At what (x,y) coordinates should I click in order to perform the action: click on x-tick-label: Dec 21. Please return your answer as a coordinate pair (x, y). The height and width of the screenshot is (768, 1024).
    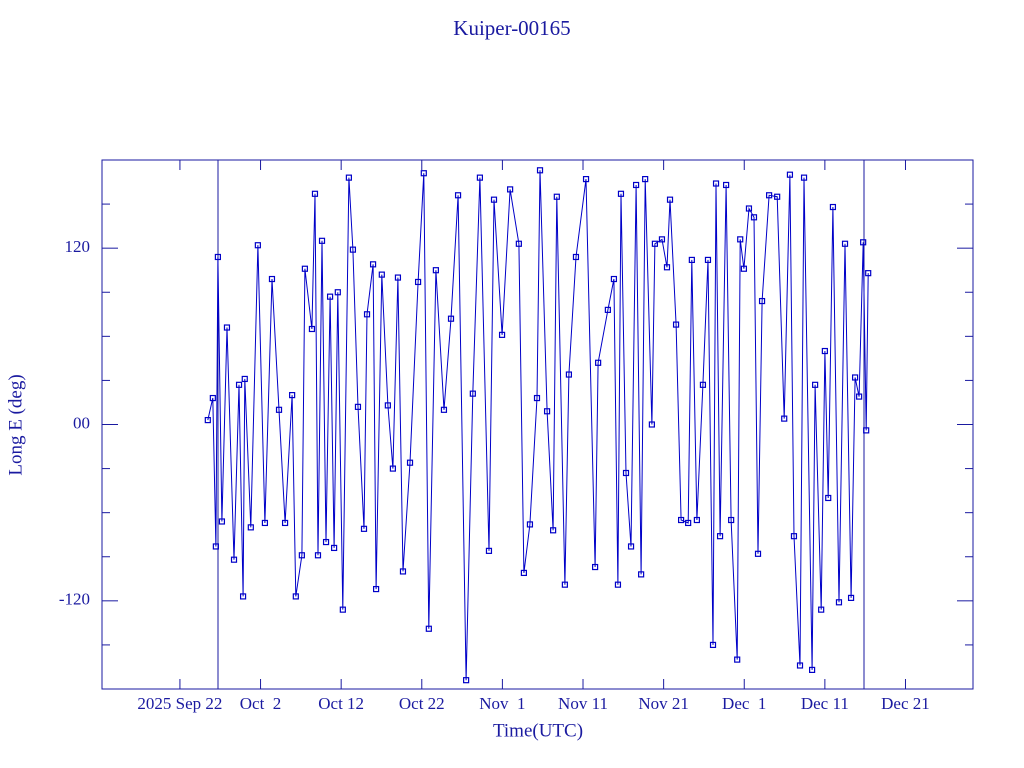
    Looking at the image, I should click on (905, 703).